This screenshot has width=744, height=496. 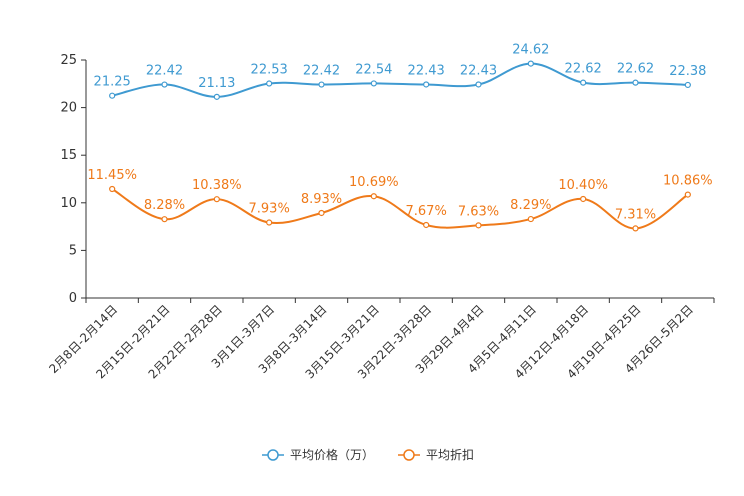 What do you see at coordinates (635, 214) in the screenshot?
I see `data-label: 7.31%` at bounding box center [635, 214].